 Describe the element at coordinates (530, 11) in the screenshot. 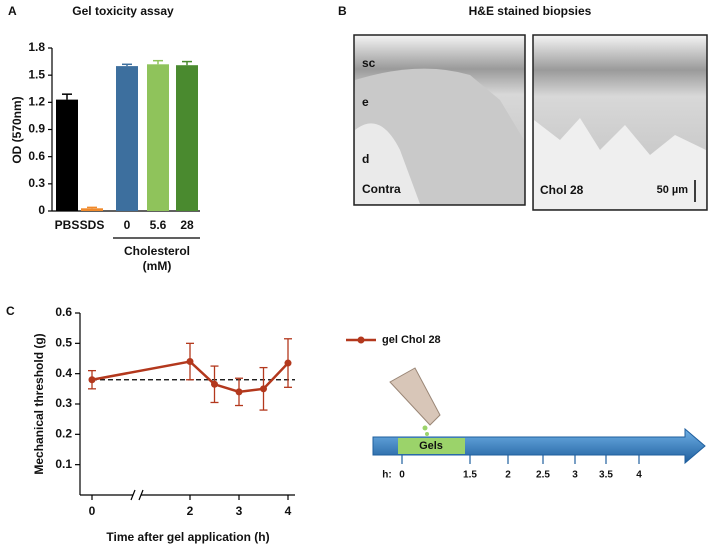

I see `chart-title: H&E stained biopsies` at that location.